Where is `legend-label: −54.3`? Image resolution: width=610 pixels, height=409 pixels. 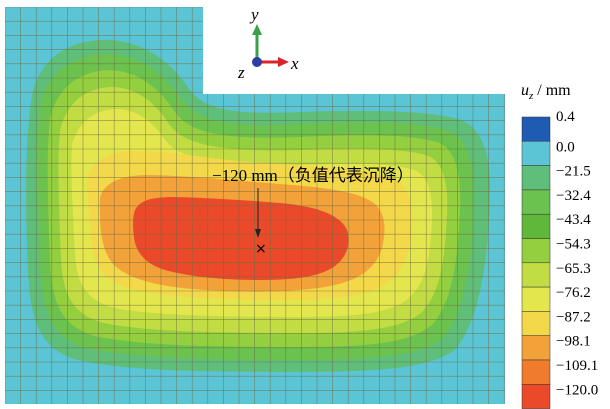 legend-label: −54.3 is located at coordinates (573, 245).